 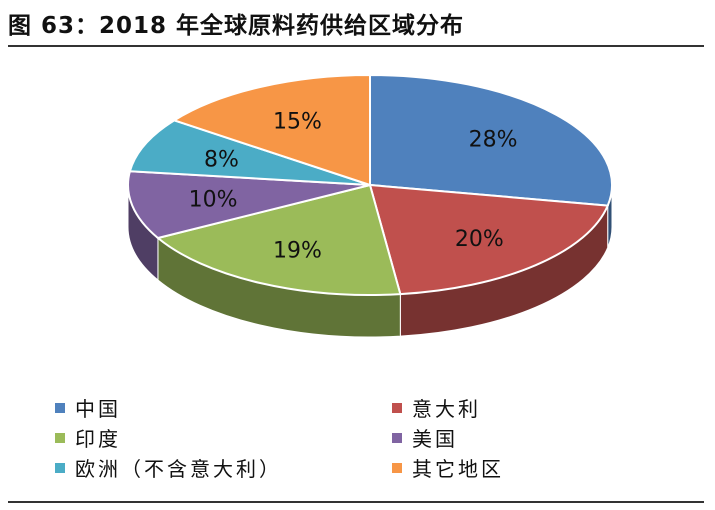 What do you see at coordinates (178, 469) in the screenshot?
I see `legend-label: 欧洲（不含意大利）` at bounding box center [178, 469].